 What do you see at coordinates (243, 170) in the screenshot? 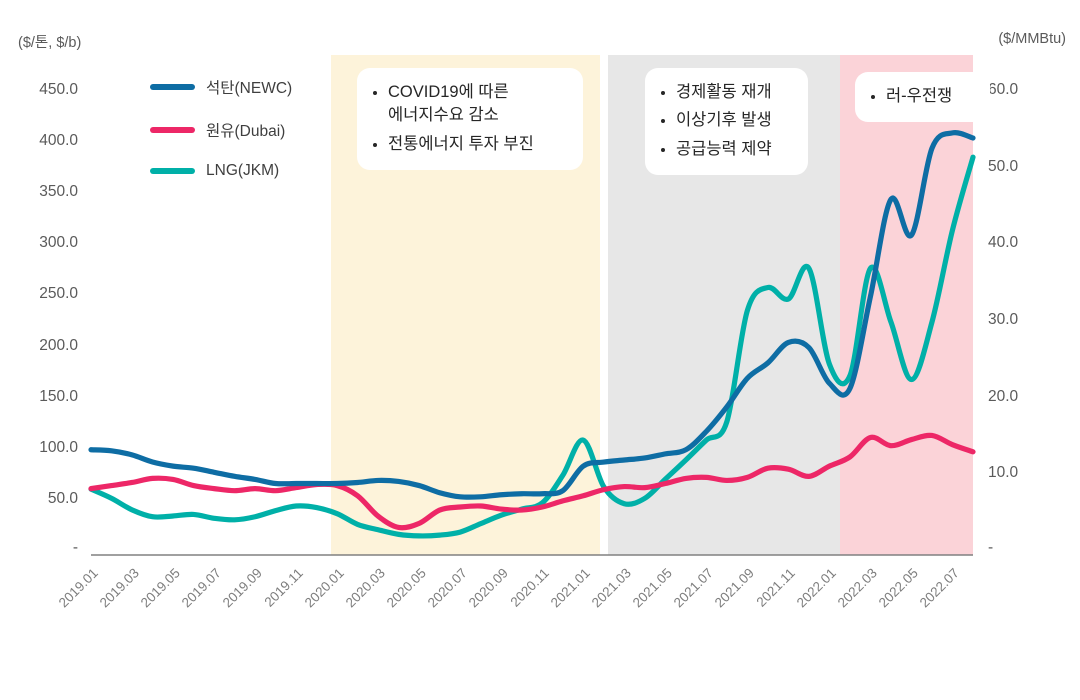
I see `legend-label-2: LNG(JKM)` at bounding box center [243, 170].